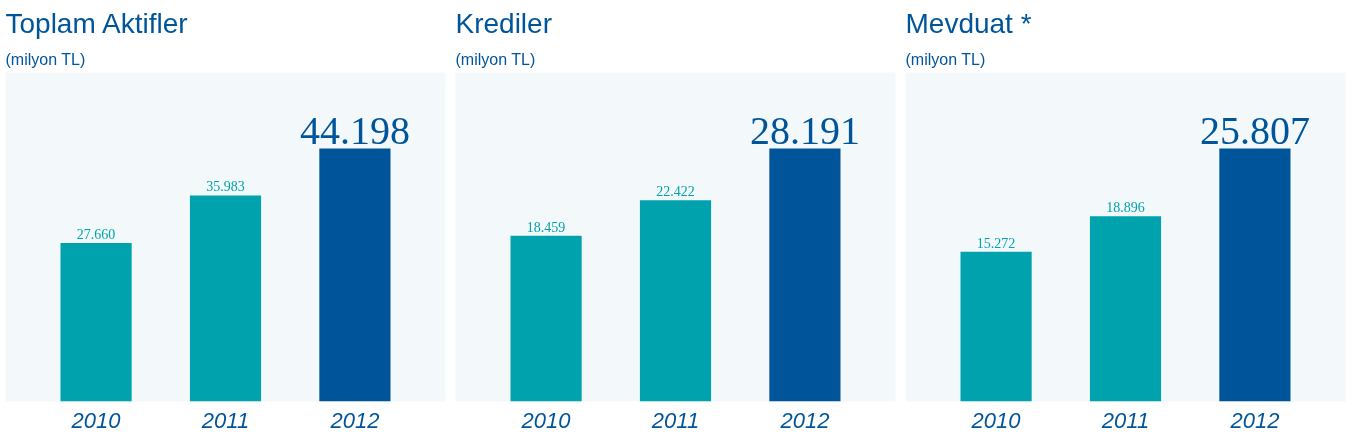 The width and height of the screenshot is (1368, 438). Describe the element at coordinates (804, 131) in the screenshot. I see `data-label: 28.191` at that location.